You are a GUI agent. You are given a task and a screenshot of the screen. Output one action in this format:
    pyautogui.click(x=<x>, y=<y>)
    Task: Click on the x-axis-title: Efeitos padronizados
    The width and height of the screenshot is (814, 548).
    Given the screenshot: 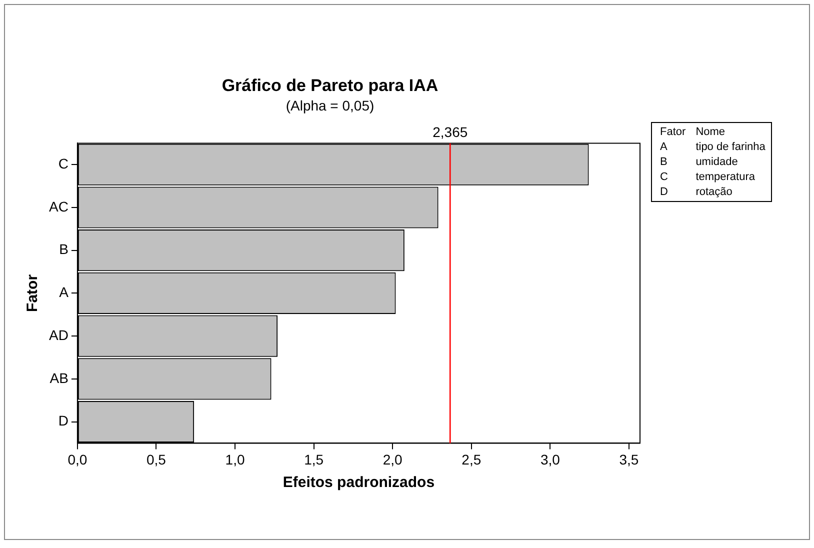 What is the action you would take?
    pyautogui.click(x=358, y=483)
    